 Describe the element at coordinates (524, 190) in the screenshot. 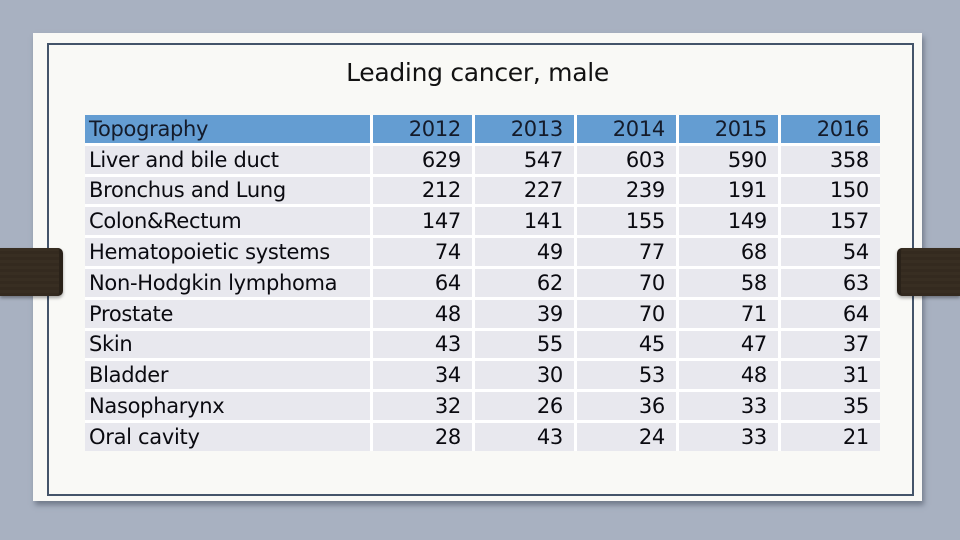

I see `table-cell: 227` at that location.